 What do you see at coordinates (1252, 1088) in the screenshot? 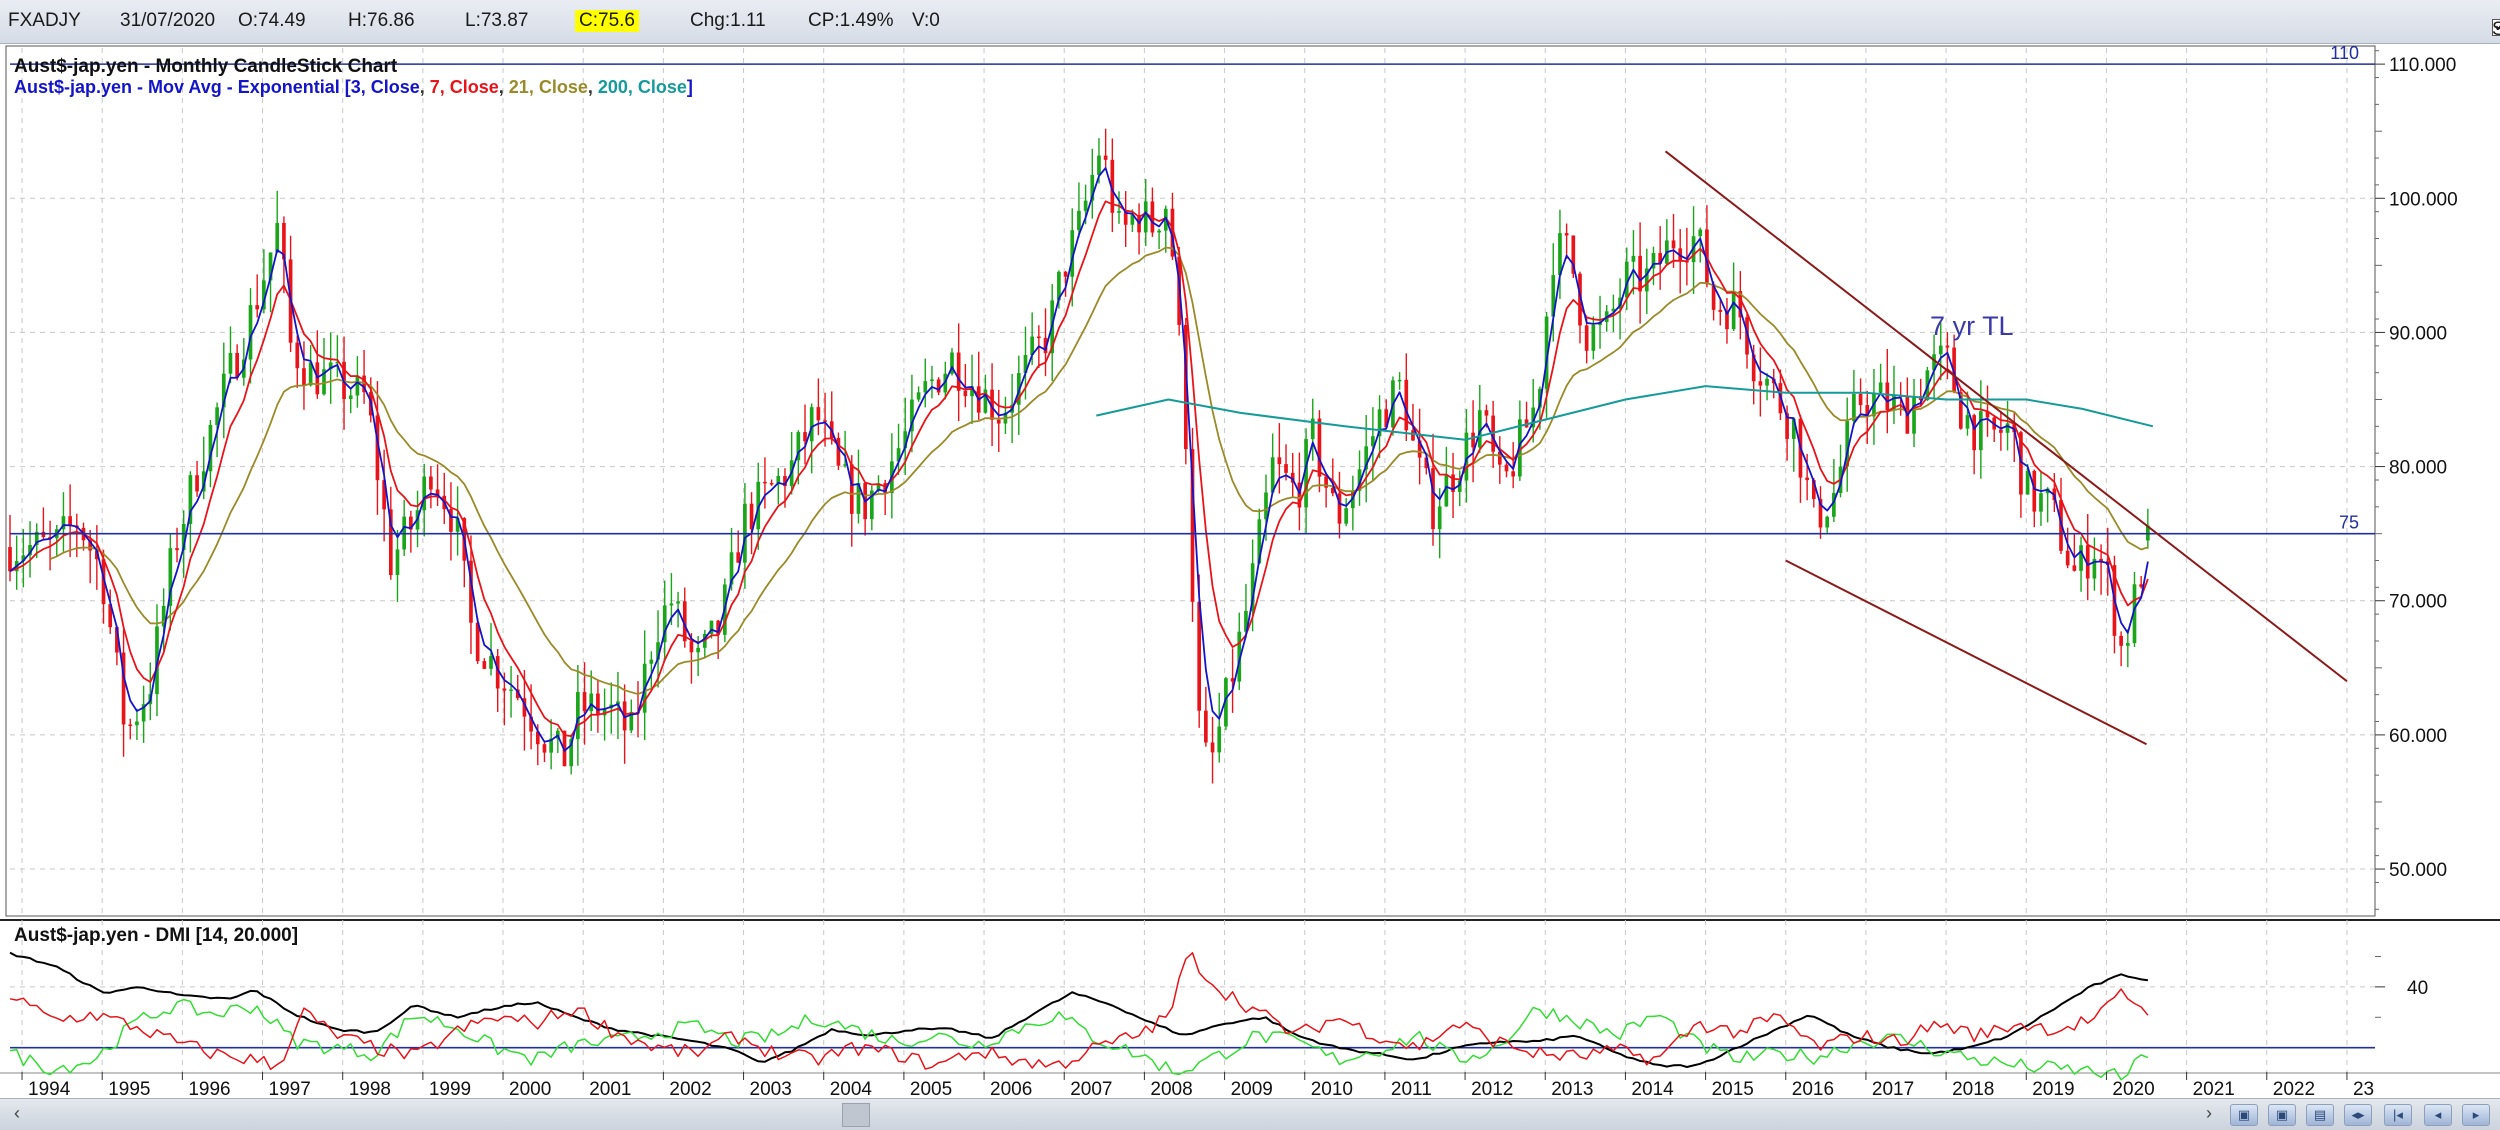
I see `x-tick-label: 2009` at bounding box center [1252, 1088].